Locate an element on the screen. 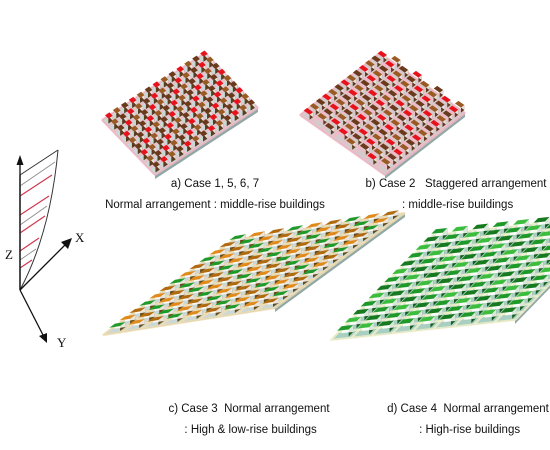 The width and height of the screenshot is (550, 450). coordinate-system: Z X Y is located at coordinates (45, 249).